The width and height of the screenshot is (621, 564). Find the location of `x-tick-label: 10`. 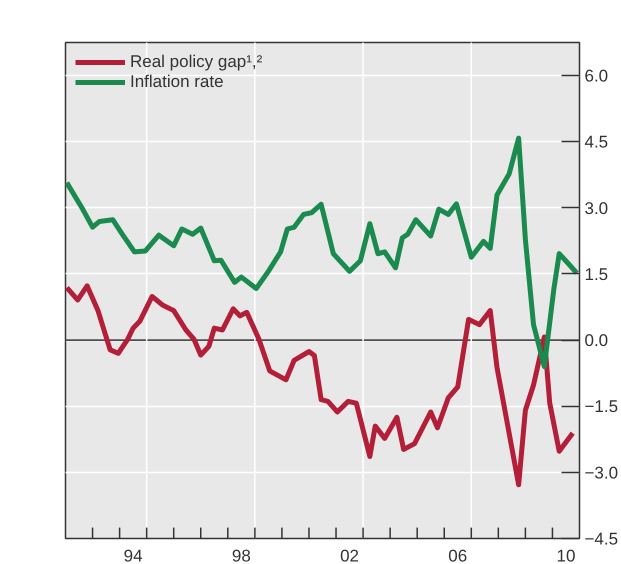

x-tick-label: 10 is located at coordinates (566, 555).